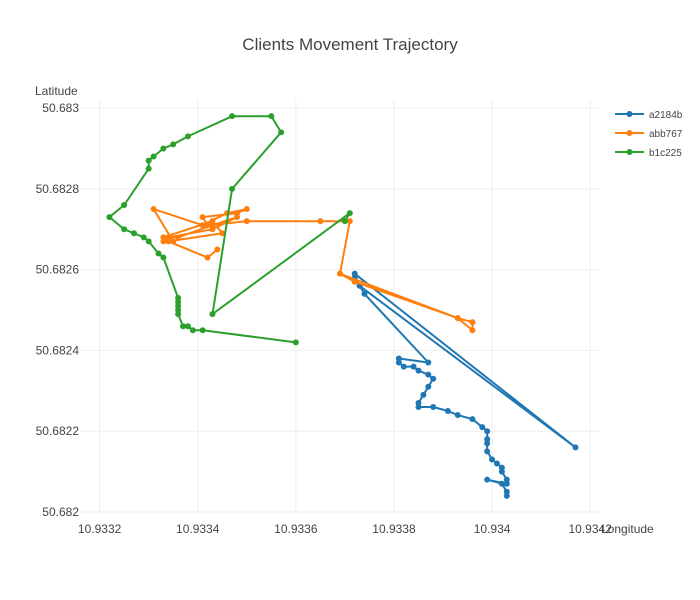 This screenshot has width=700, height=600. What do you see at coordinates (60, 512) in the screenshot?
I see `y-tick-label: 50.682` at bounding box center [60, 512].